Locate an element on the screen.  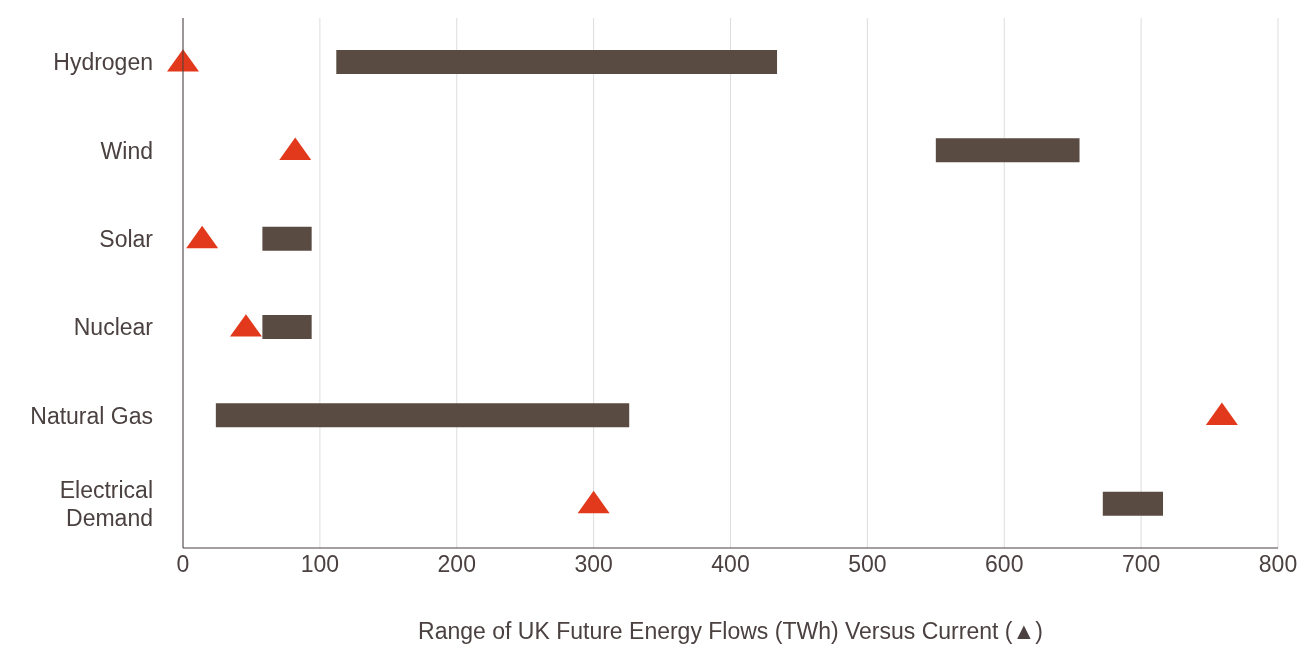
y-tick-label: Hydrogen is located at coordinates (103, 62).